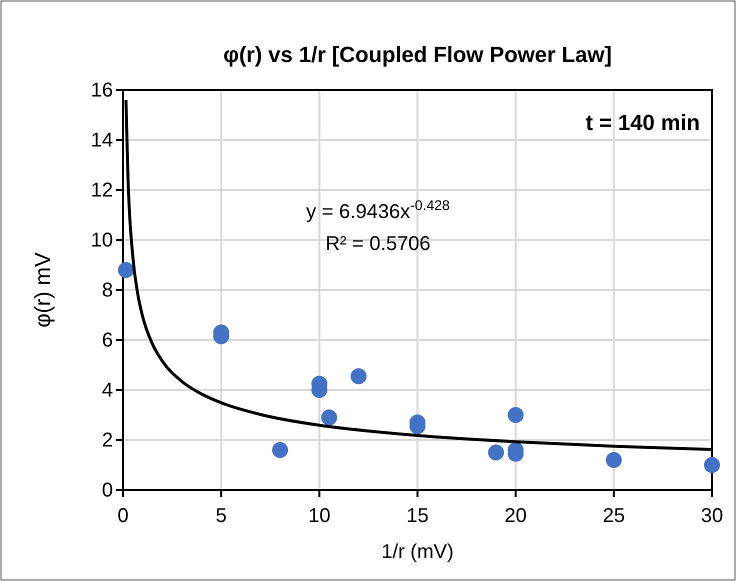 The height and width of the screenshot is (581, 736). Describe the element at coordinates (643, 122) in the screenshot. I see `annotation: t = 140 min` at that location.